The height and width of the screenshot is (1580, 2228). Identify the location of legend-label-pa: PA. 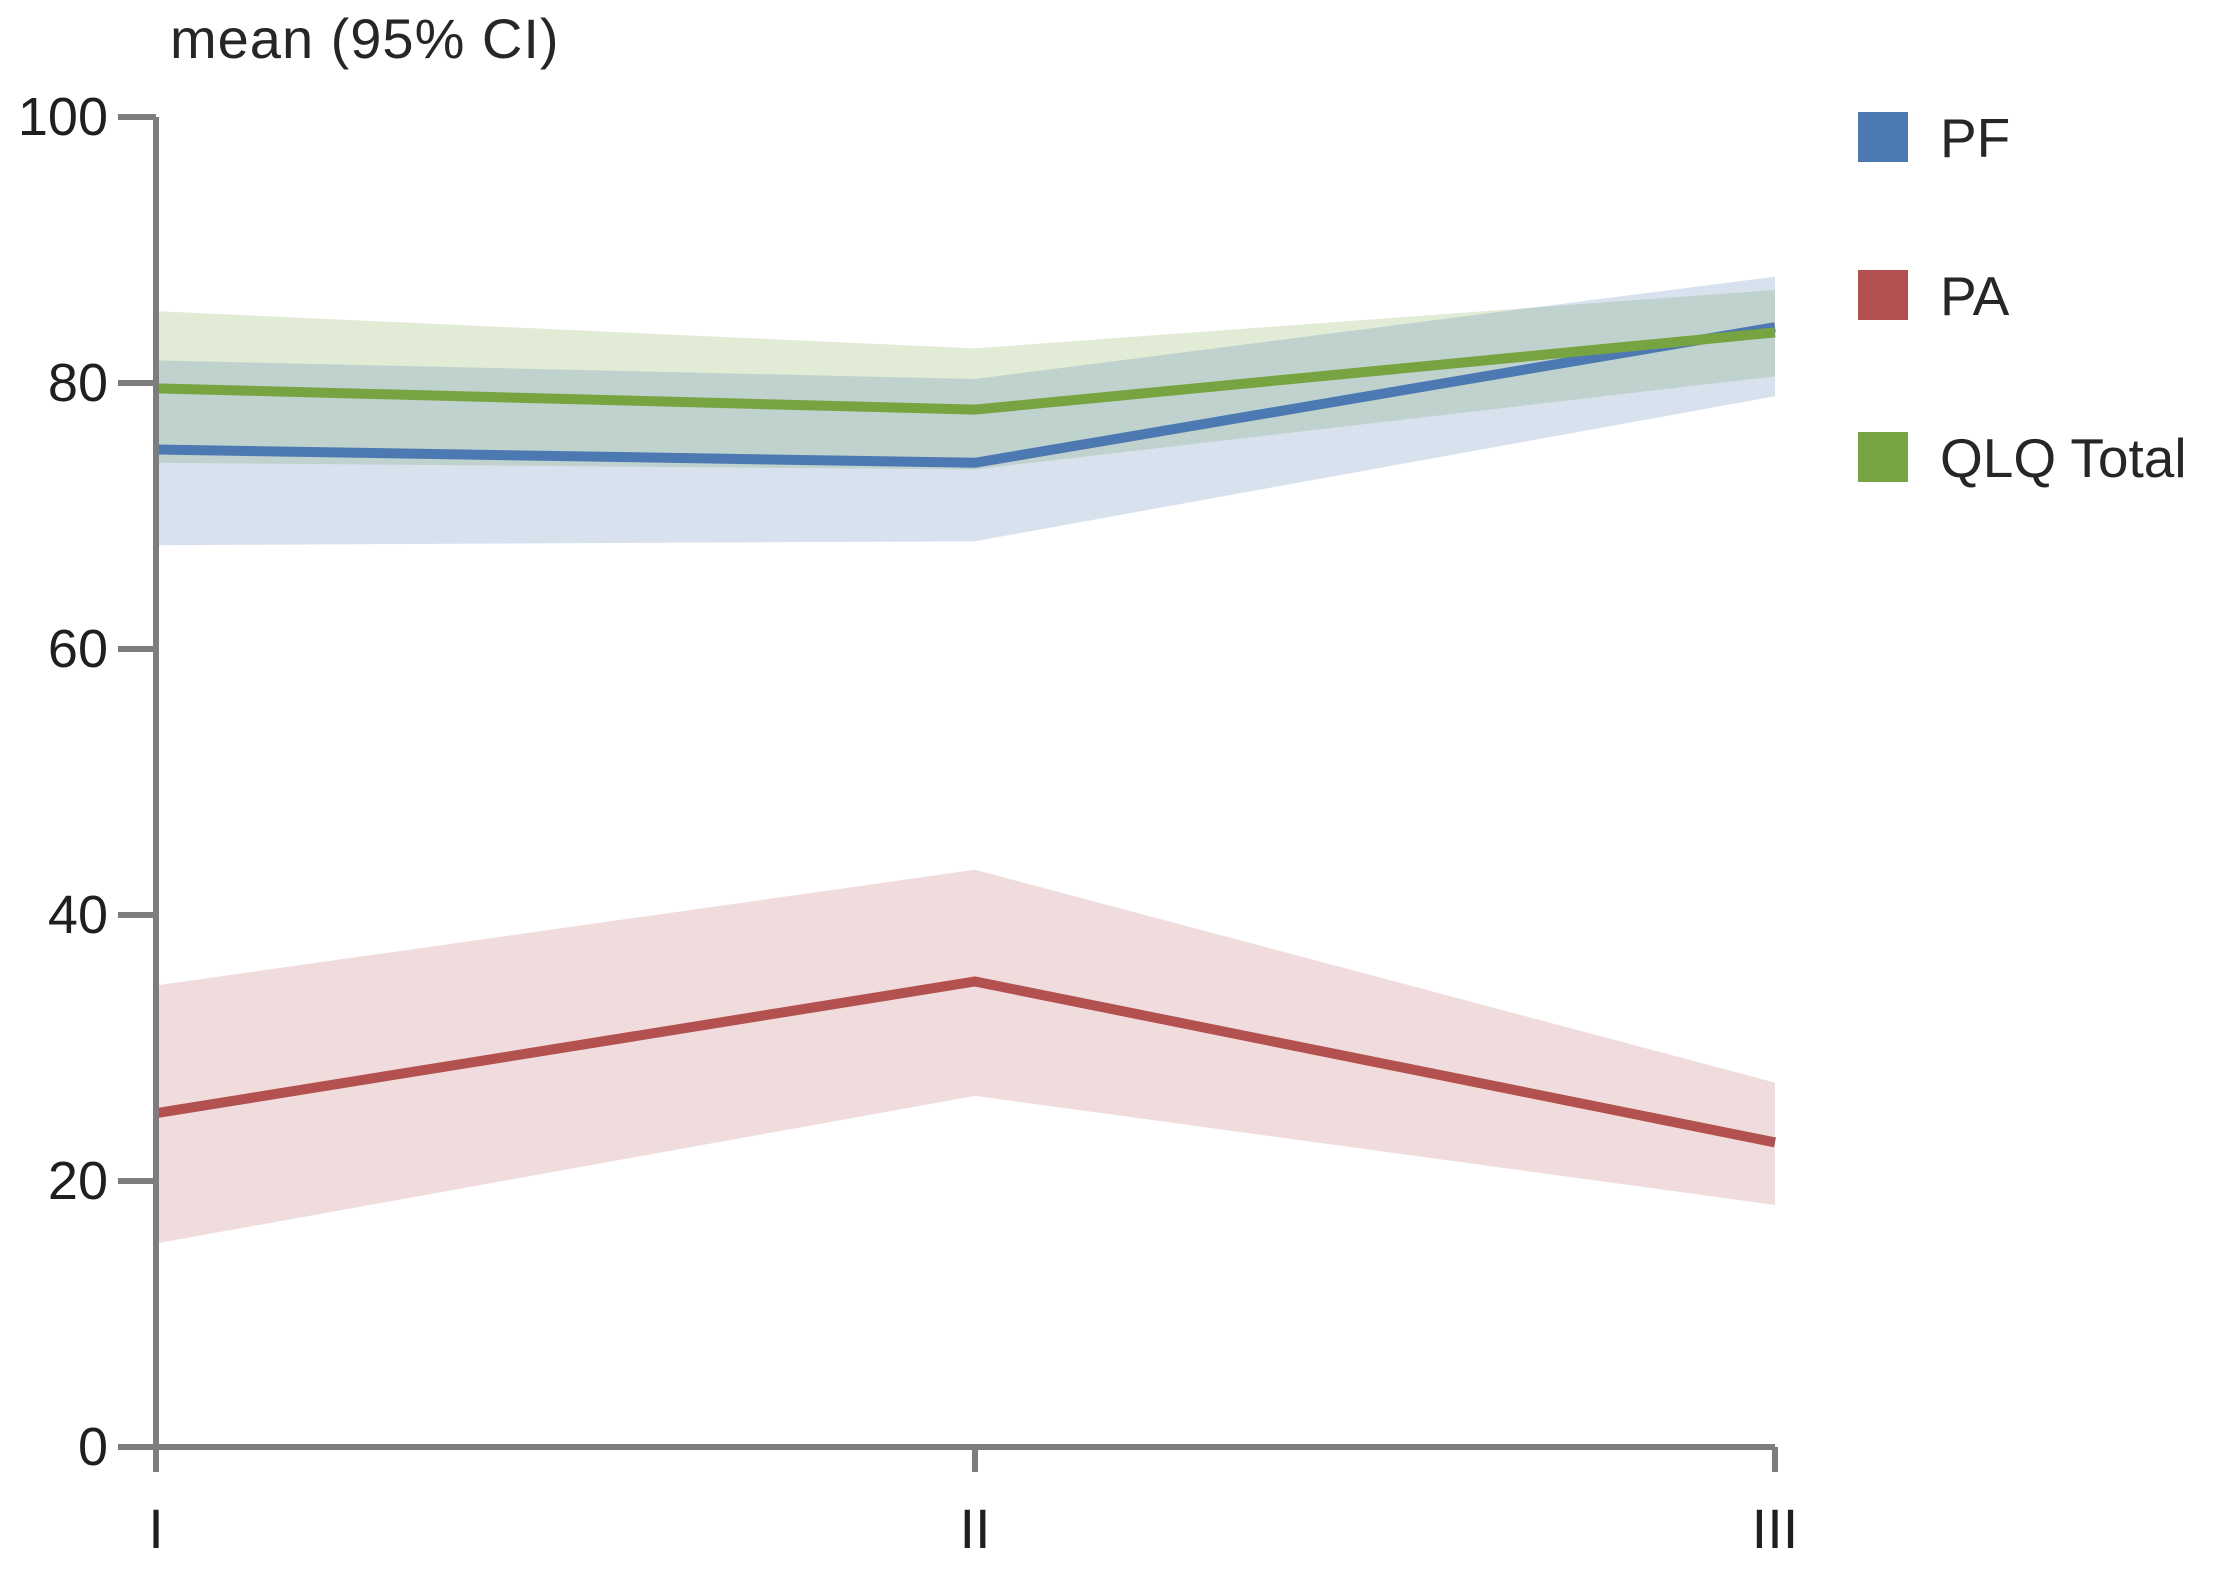
(1975, 296).